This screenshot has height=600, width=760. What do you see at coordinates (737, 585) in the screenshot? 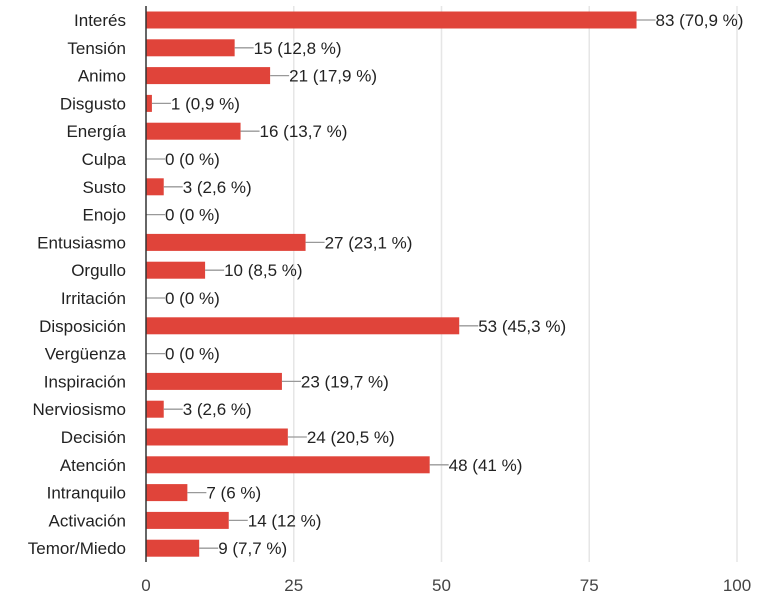
I see `x-tick-label-100: 100` at bounding box center [737, 585].